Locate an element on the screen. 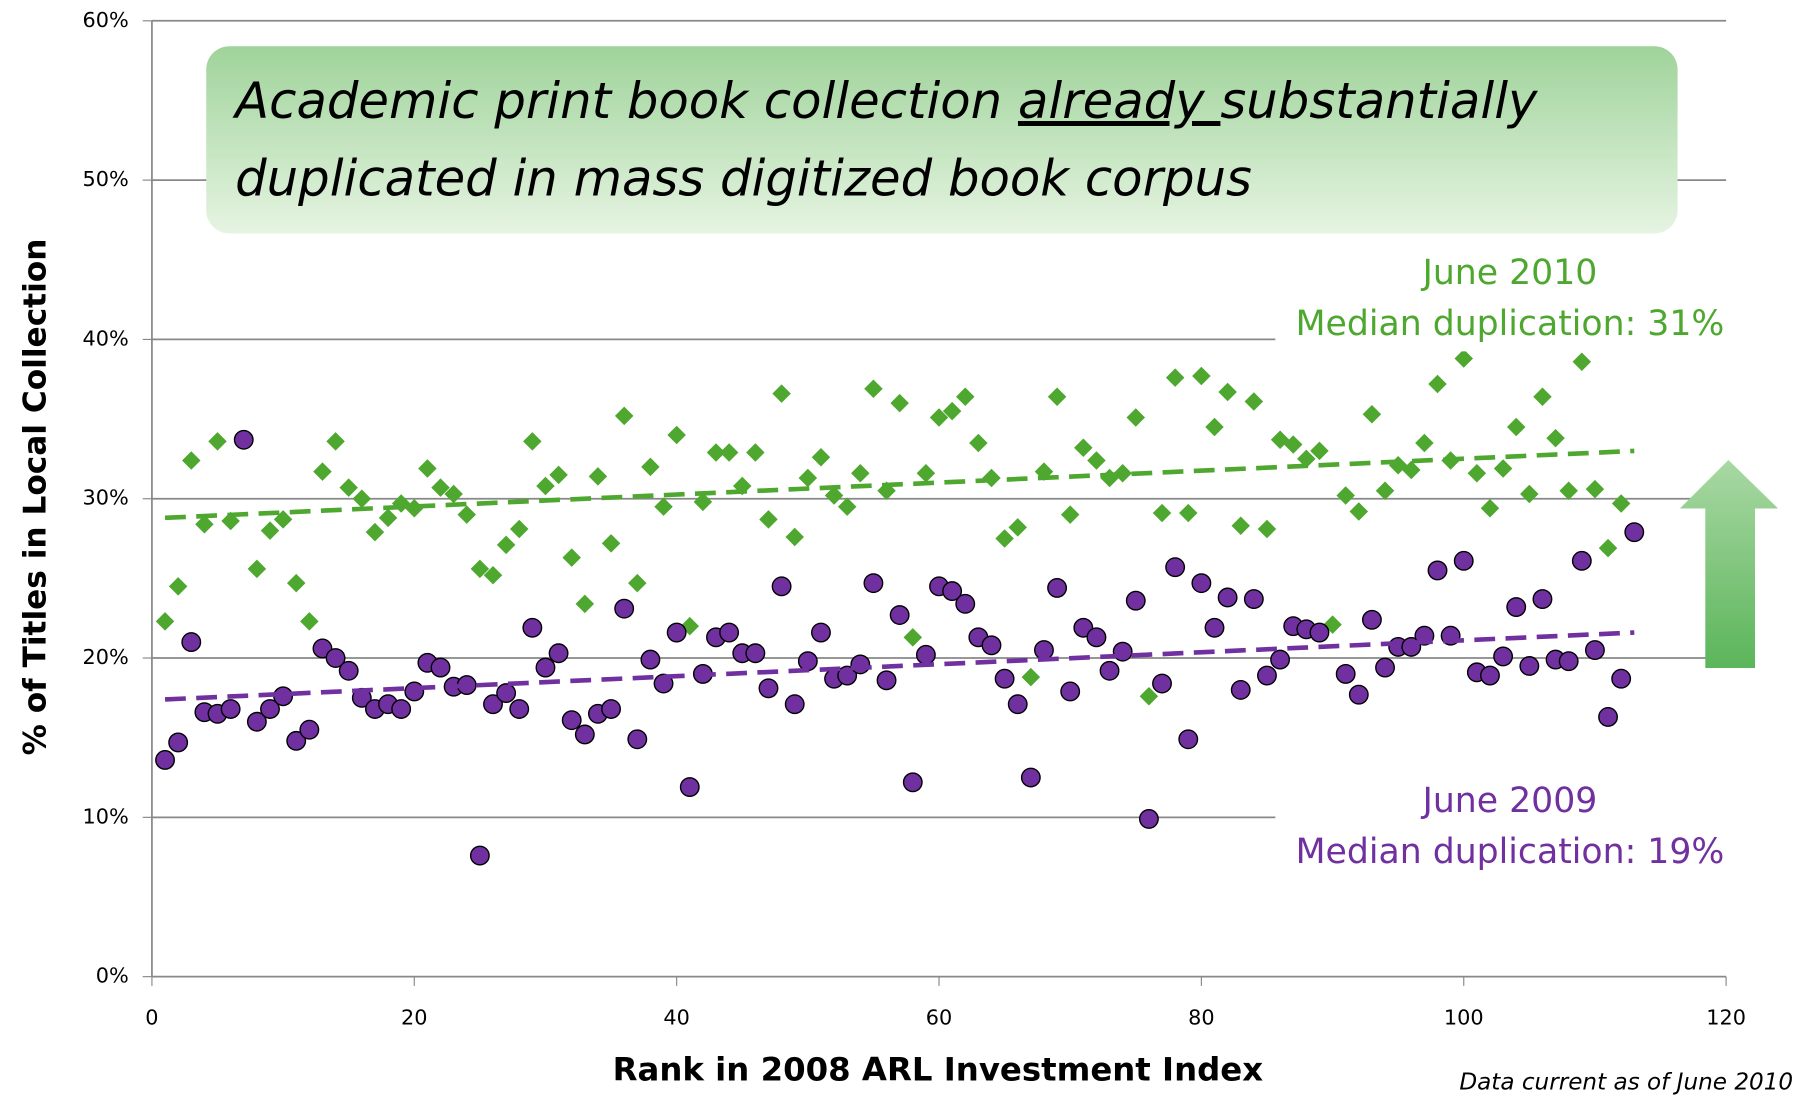 Image resolution: width=1811 pixels, height=1098 pixels. title-box is located at coordinates (942, 140).